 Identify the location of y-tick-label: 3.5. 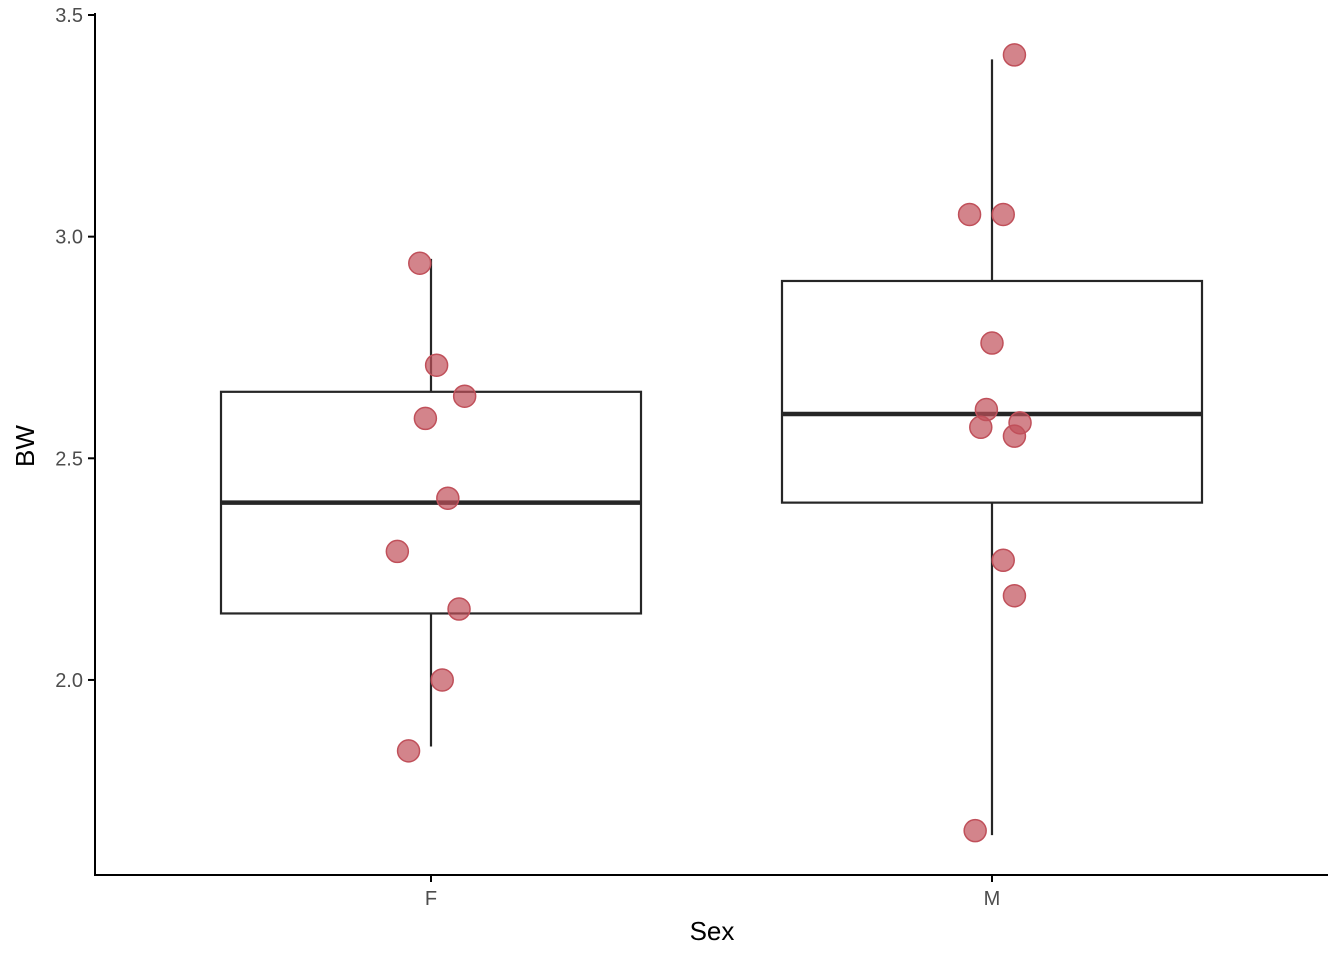
(69, 16).